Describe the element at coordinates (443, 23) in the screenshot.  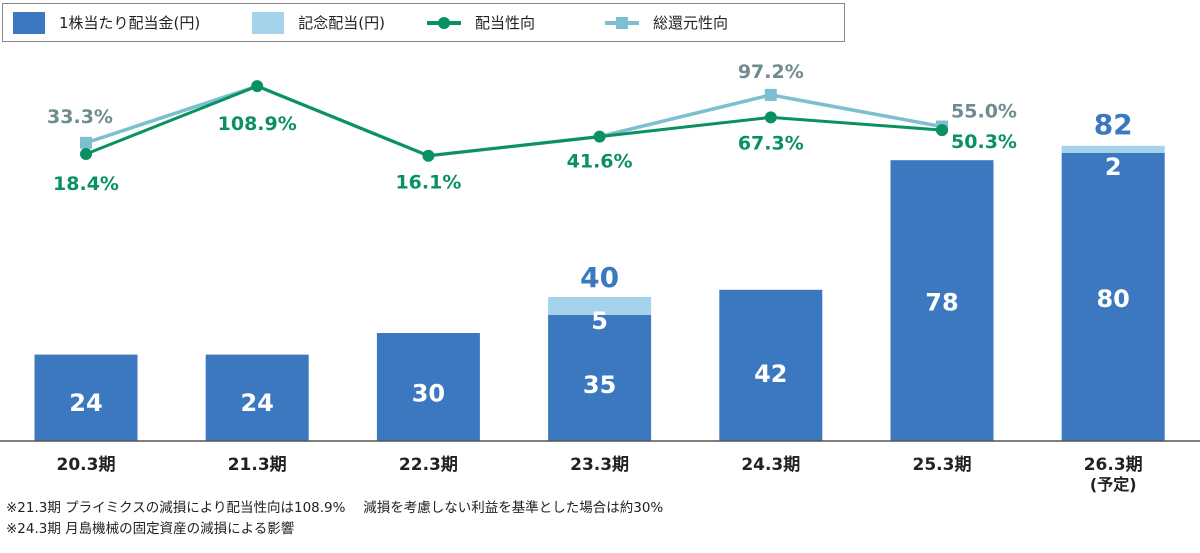
I see `legend-line-payout-icon` at that location.